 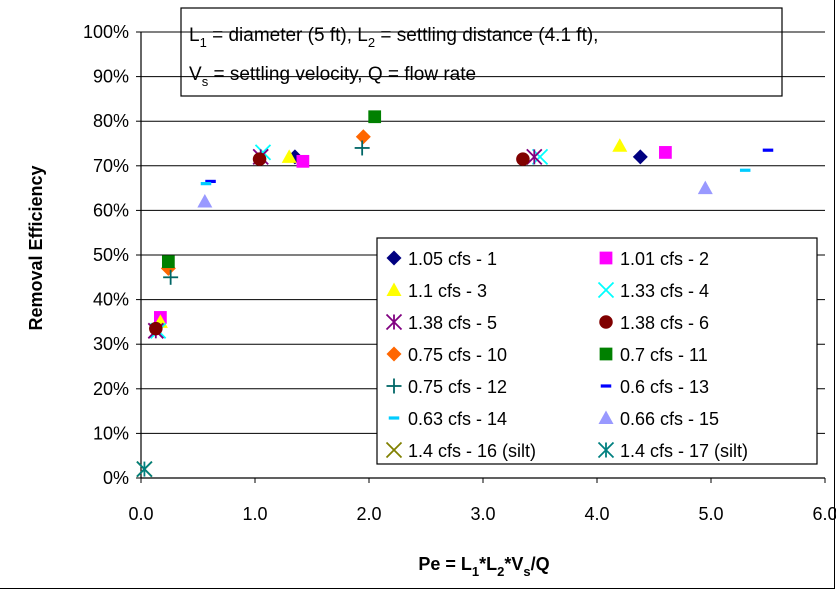 I want to click on x-tick-label: 6.0, so click(x=824, y=514).